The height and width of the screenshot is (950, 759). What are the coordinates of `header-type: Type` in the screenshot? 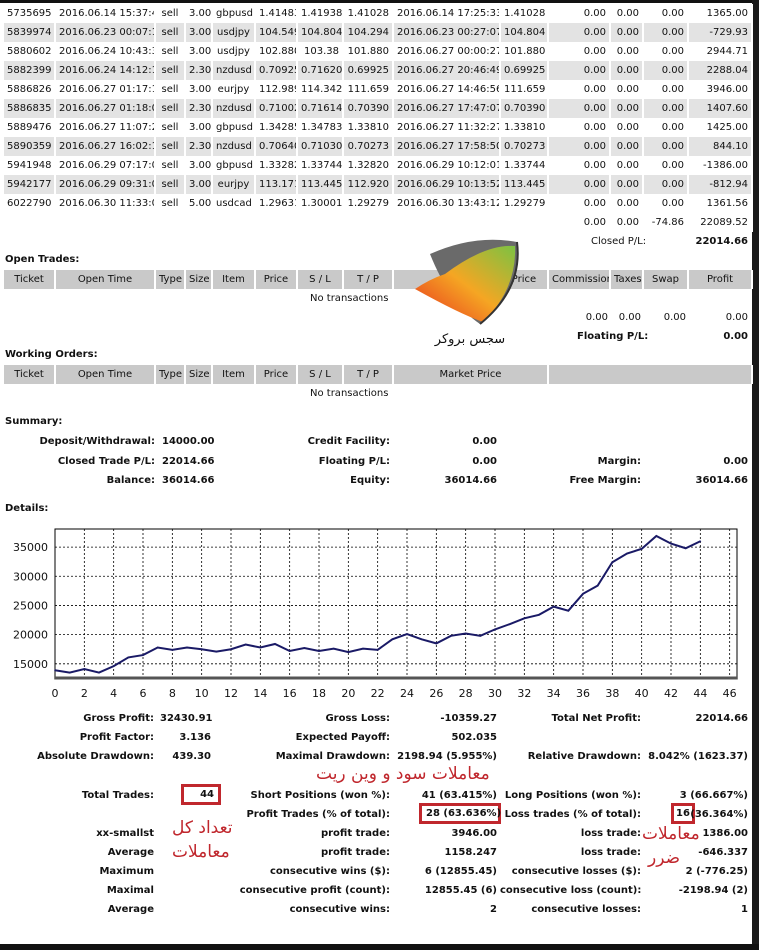 It's located at (171, 374).